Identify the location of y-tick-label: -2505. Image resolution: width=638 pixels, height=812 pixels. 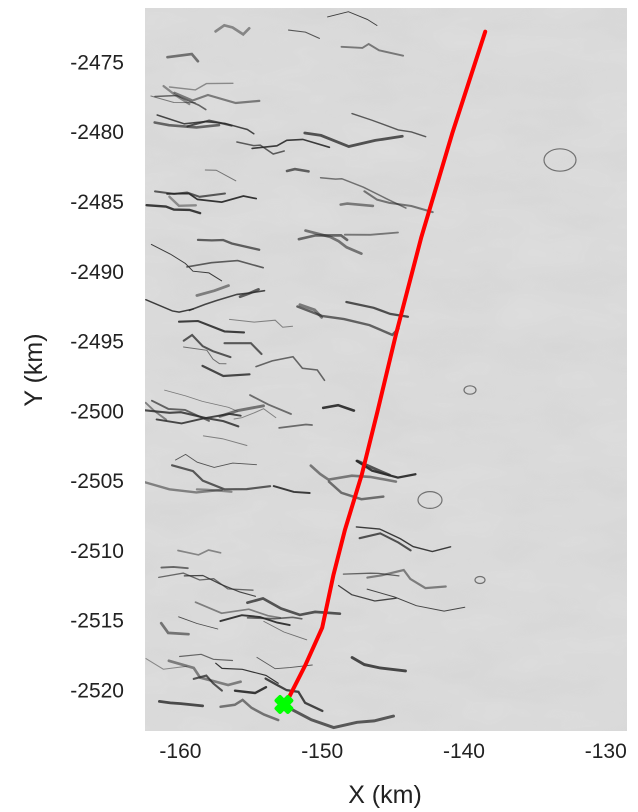
(97, 481).